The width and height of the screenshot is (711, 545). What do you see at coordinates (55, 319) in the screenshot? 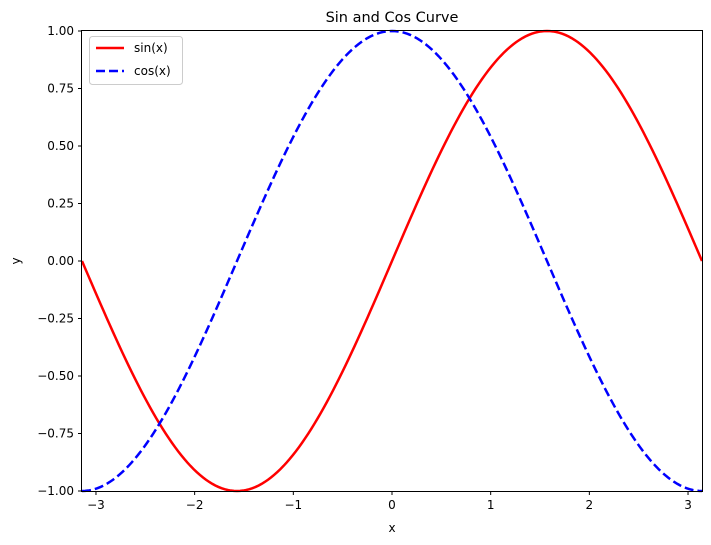
I see `y-tick-label: −0.25` at bounding box center [55, 319].